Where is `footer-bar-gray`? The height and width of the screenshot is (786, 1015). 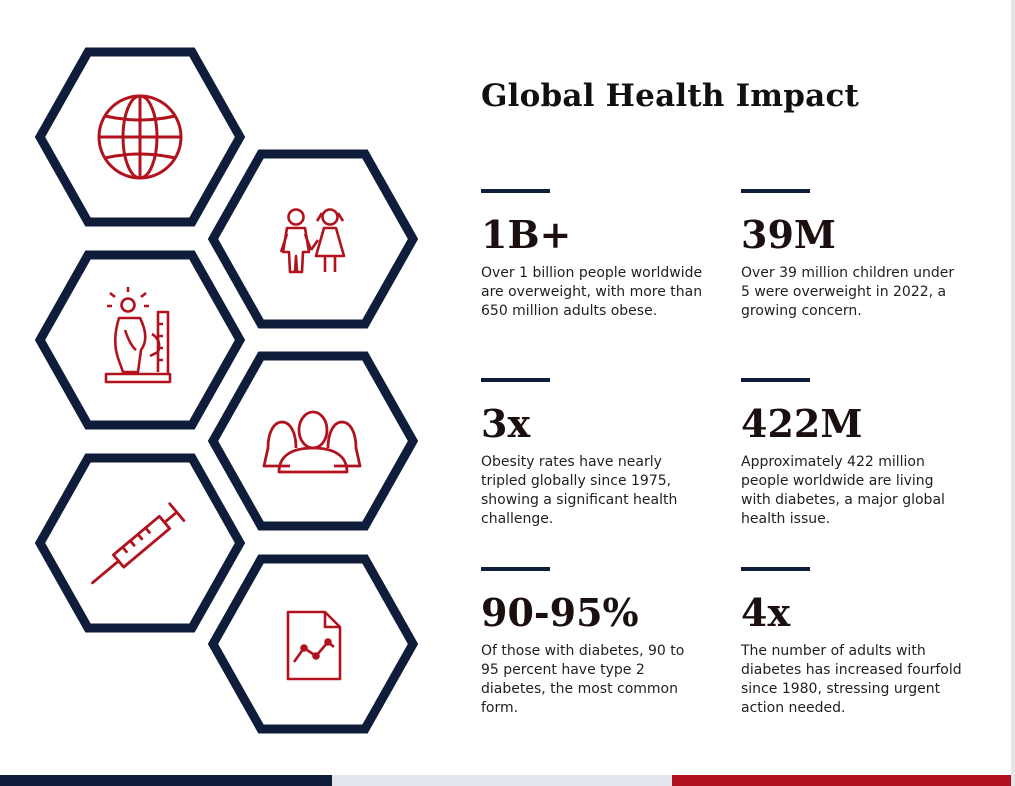 footer-bar-gray is located at coordinates (502, 780).